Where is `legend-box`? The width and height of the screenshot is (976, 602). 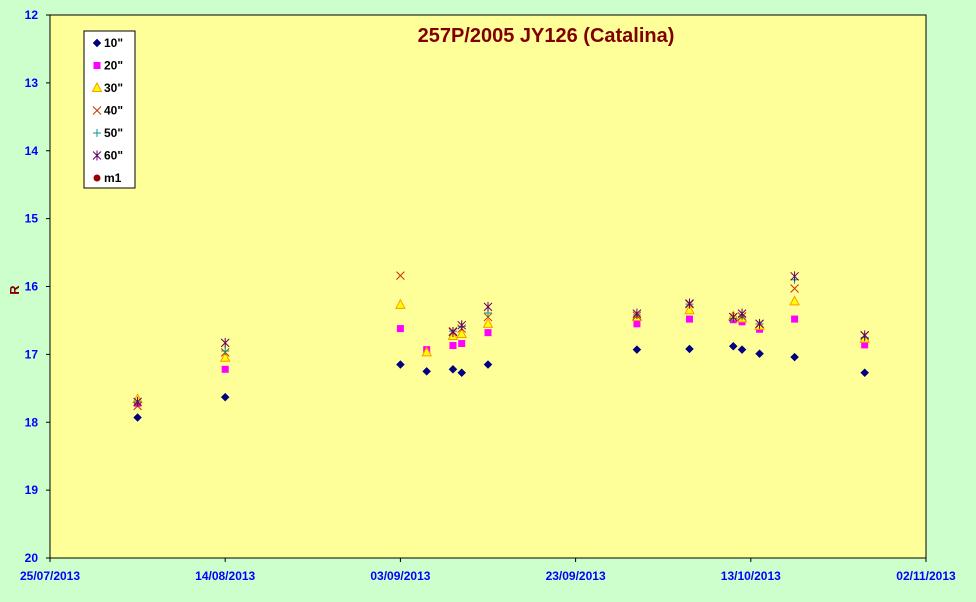
legend-box is located at coordinates (109, 109).